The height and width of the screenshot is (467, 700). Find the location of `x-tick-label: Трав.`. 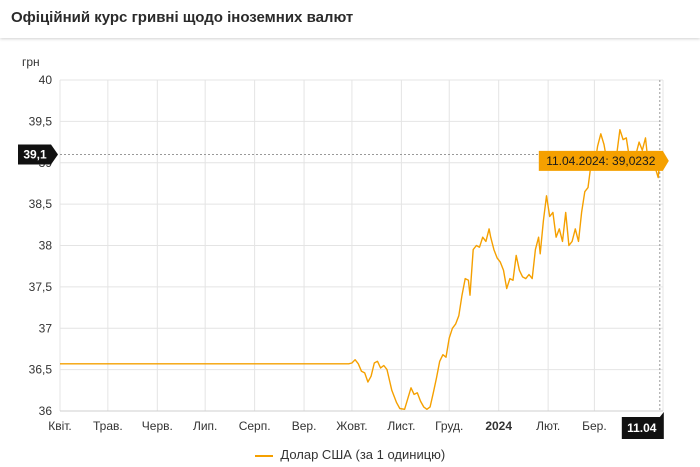

x-tick-label: Трав. is located at coordinates (108, 426).